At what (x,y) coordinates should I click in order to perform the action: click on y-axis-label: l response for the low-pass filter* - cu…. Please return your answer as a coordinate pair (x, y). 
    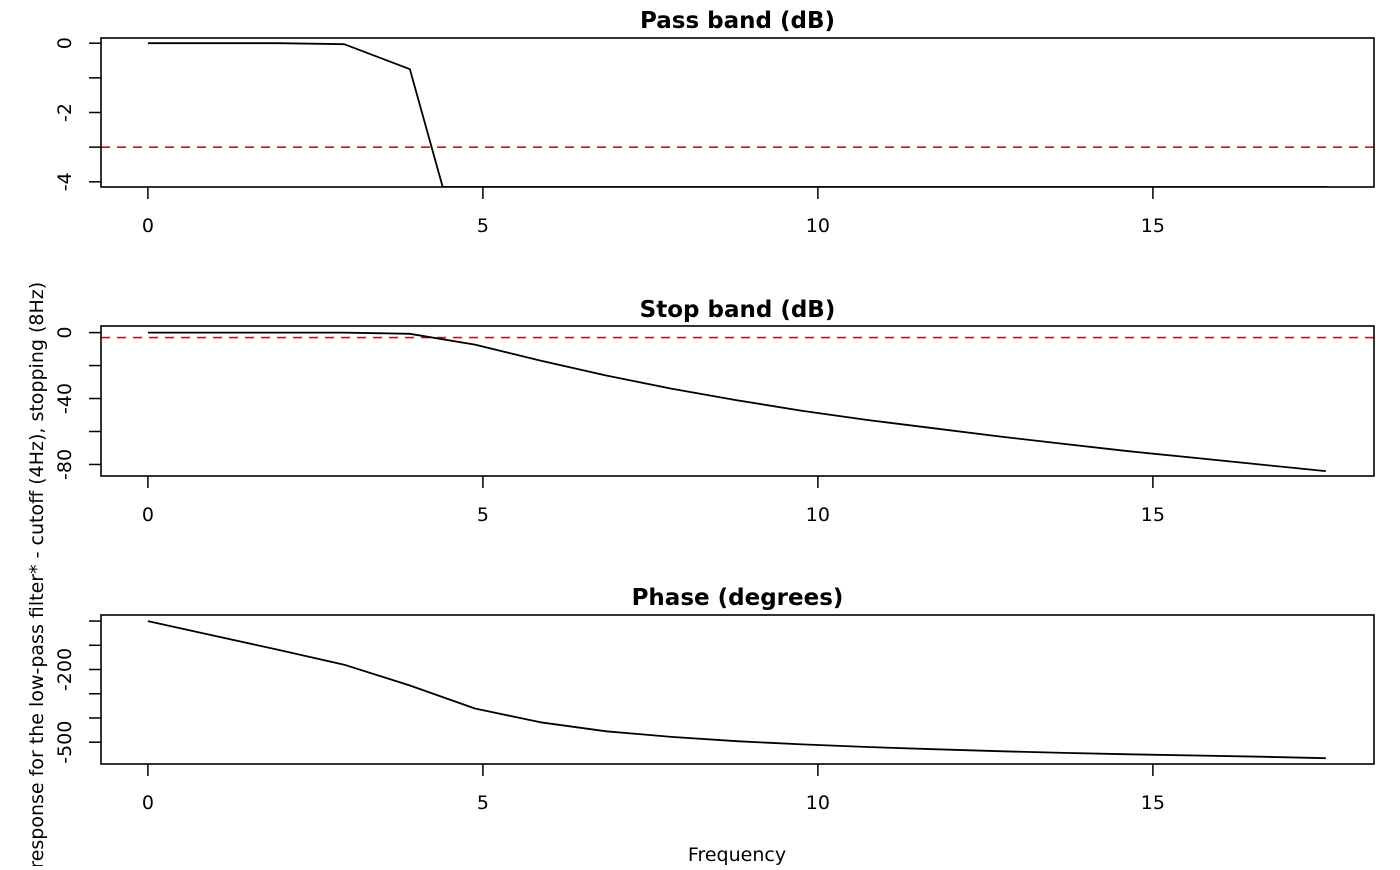
    Looking at the image, I should click on (37, 574).